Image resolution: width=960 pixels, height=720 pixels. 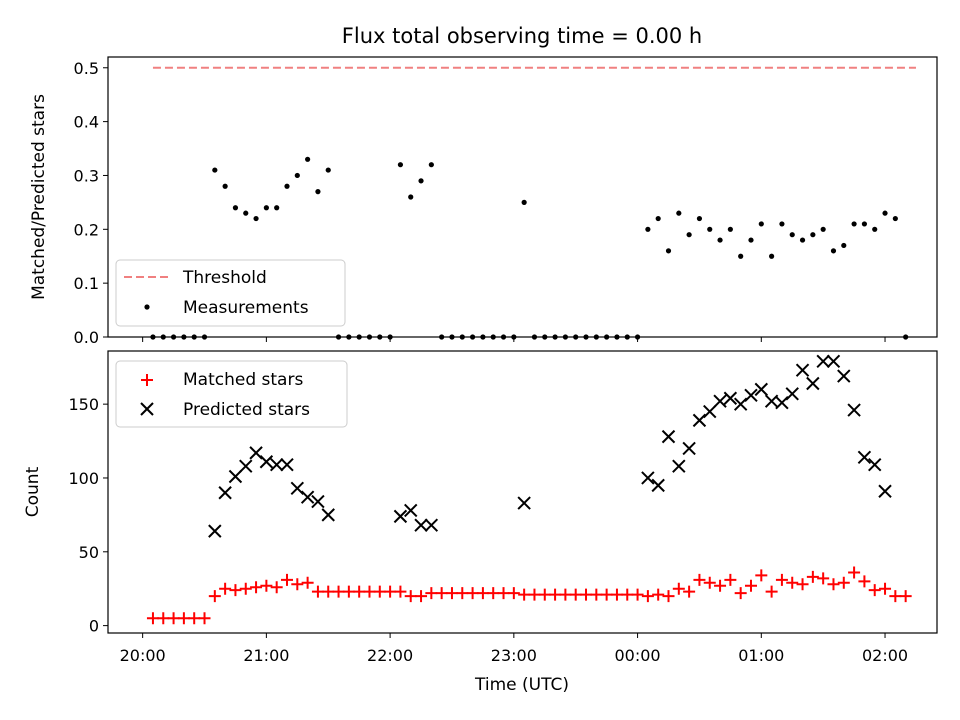 What do you see at coordinates (231, 394) in the screenshot?
I see `bottom-legend: Matched stars Predicted stars` at bounding box center [231, 394].